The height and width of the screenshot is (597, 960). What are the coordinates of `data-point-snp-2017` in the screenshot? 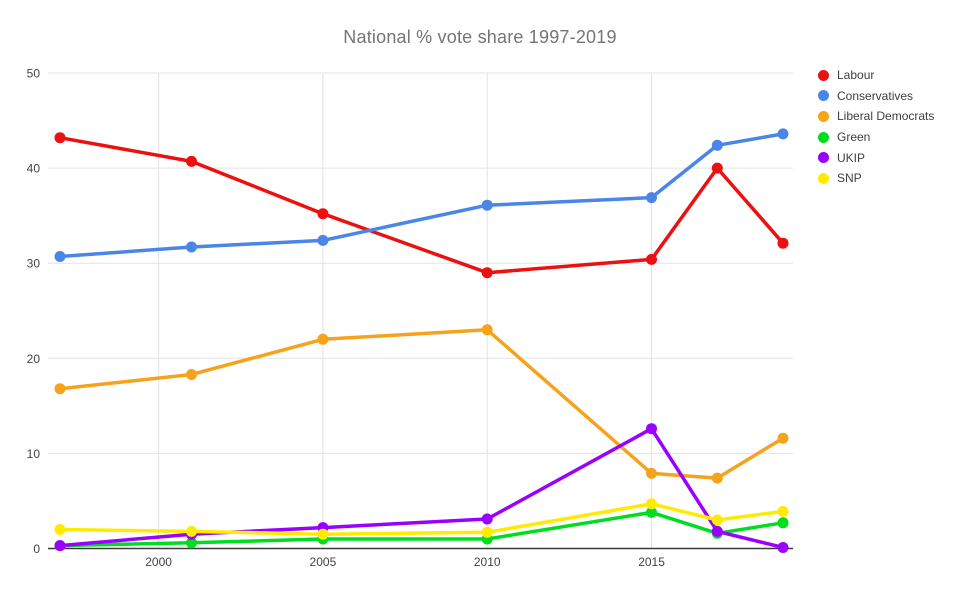 It's located at (717, 520).